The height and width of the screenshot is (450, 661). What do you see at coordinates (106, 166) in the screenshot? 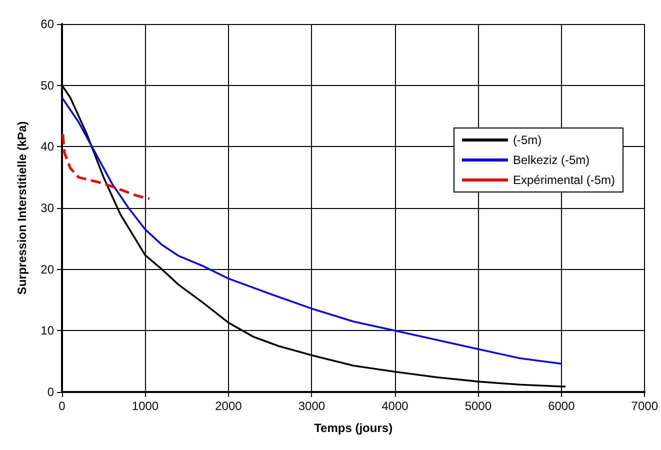
I see `line-series` at bounding box center [106, 166].